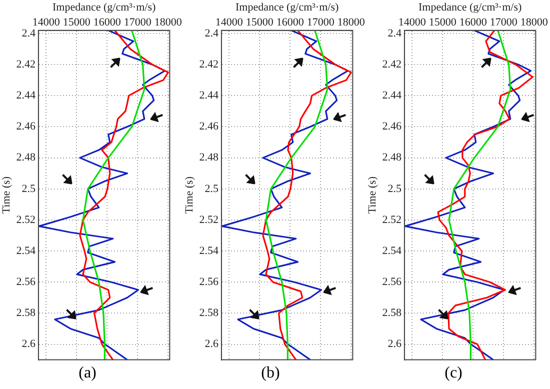  Describe the element at coordinates (270, 373) in the screenshot. I see `text: (b)` at that location.